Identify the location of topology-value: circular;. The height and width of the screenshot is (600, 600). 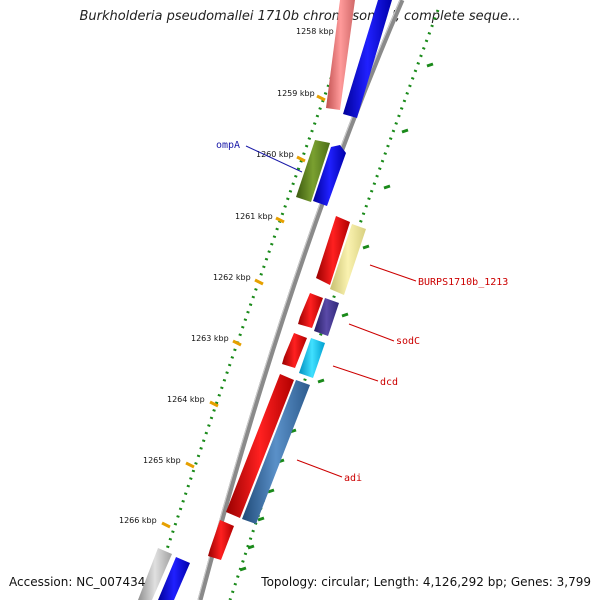
(345, 582).